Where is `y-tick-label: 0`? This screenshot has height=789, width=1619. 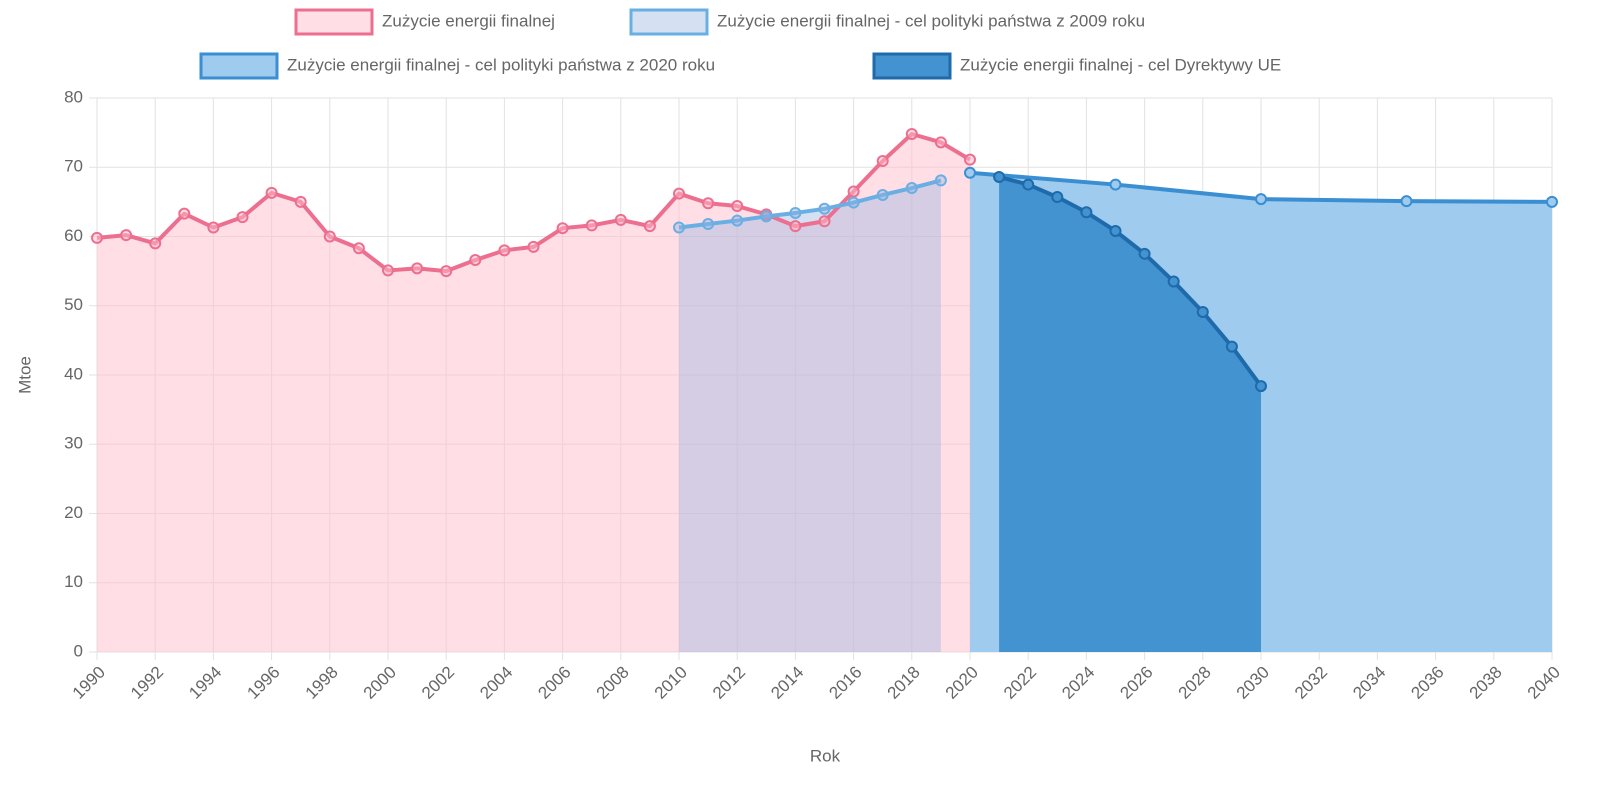 y-tick-label: 0 is located at coordinates (78, 650).